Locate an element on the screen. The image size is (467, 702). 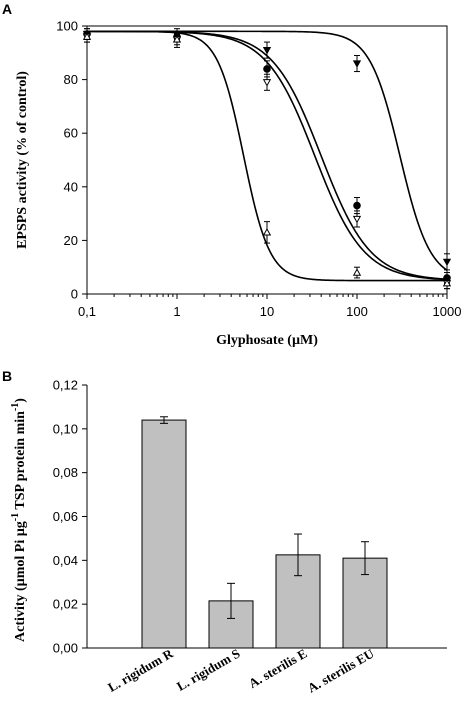
y-tick-label: 0,12 is located at coordinates (65, 385).